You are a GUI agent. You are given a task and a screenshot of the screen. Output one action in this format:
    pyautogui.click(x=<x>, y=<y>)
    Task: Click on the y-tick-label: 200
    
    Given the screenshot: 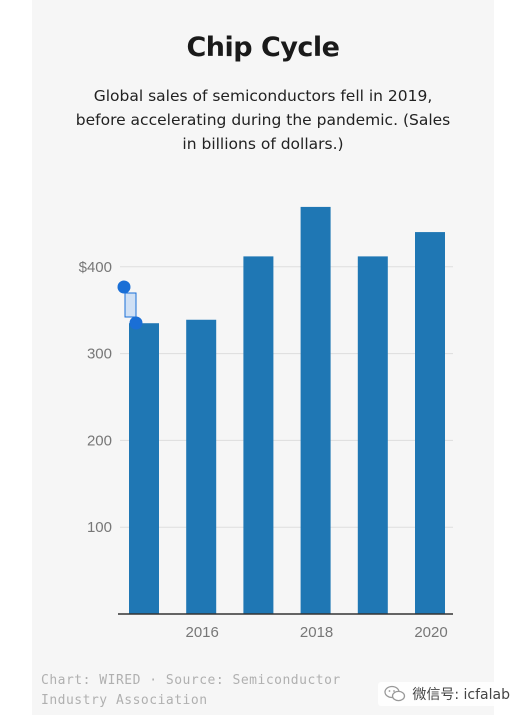 What is the action you would take?
    pyautogui.click(x=99, y=440)
    